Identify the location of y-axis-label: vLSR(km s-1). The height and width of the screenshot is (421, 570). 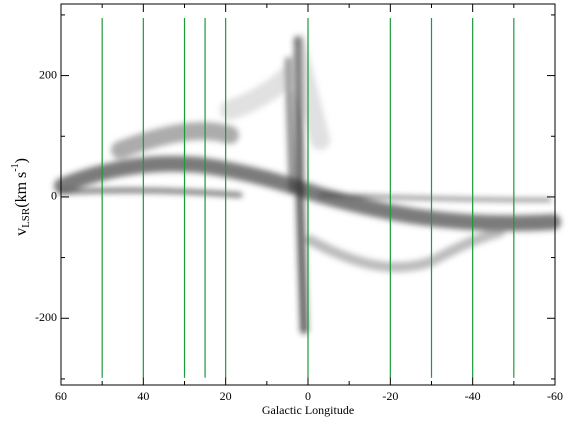
(20, 197).